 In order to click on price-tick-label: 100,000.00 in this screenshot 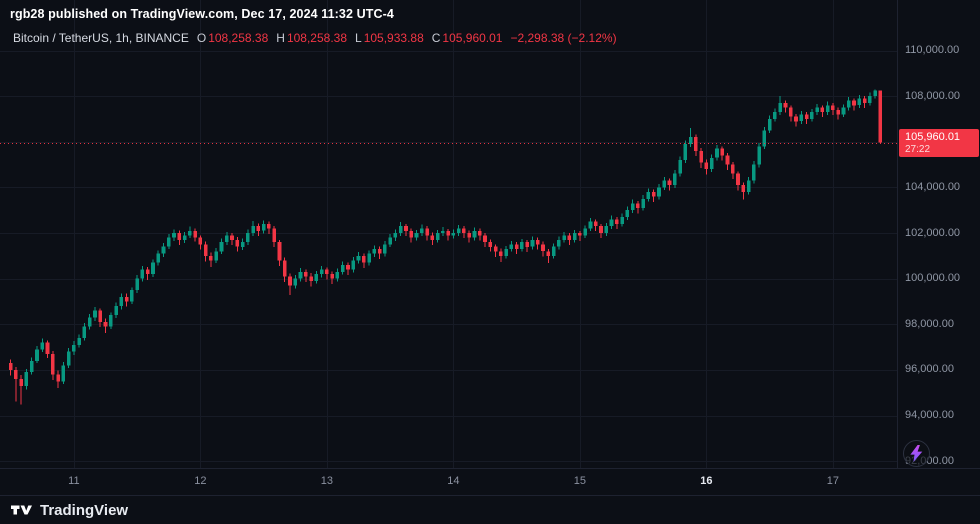, I will do `click(933, 278)`.